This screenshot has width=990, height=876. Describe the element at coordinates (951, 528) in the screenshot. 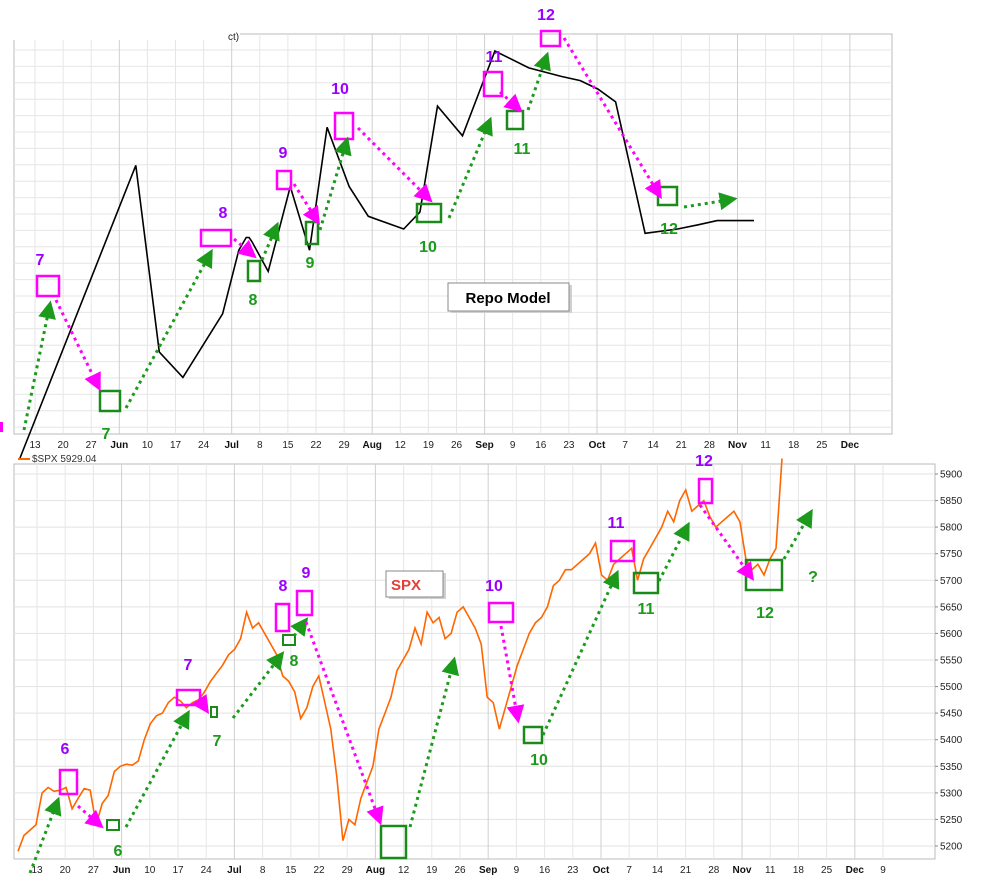

I see `spx-y-tick-label: 5800` at that location.